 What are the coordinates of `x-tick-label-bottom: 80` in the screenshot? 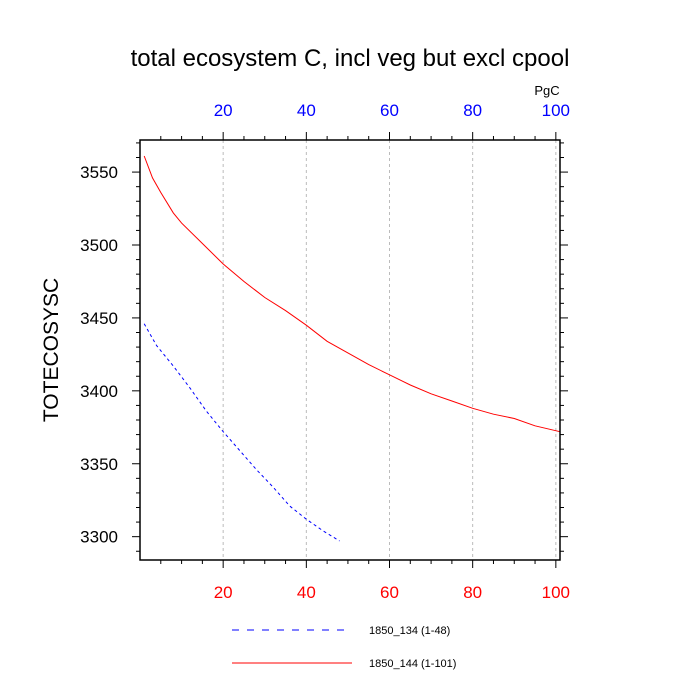 It's located at (472, 592).